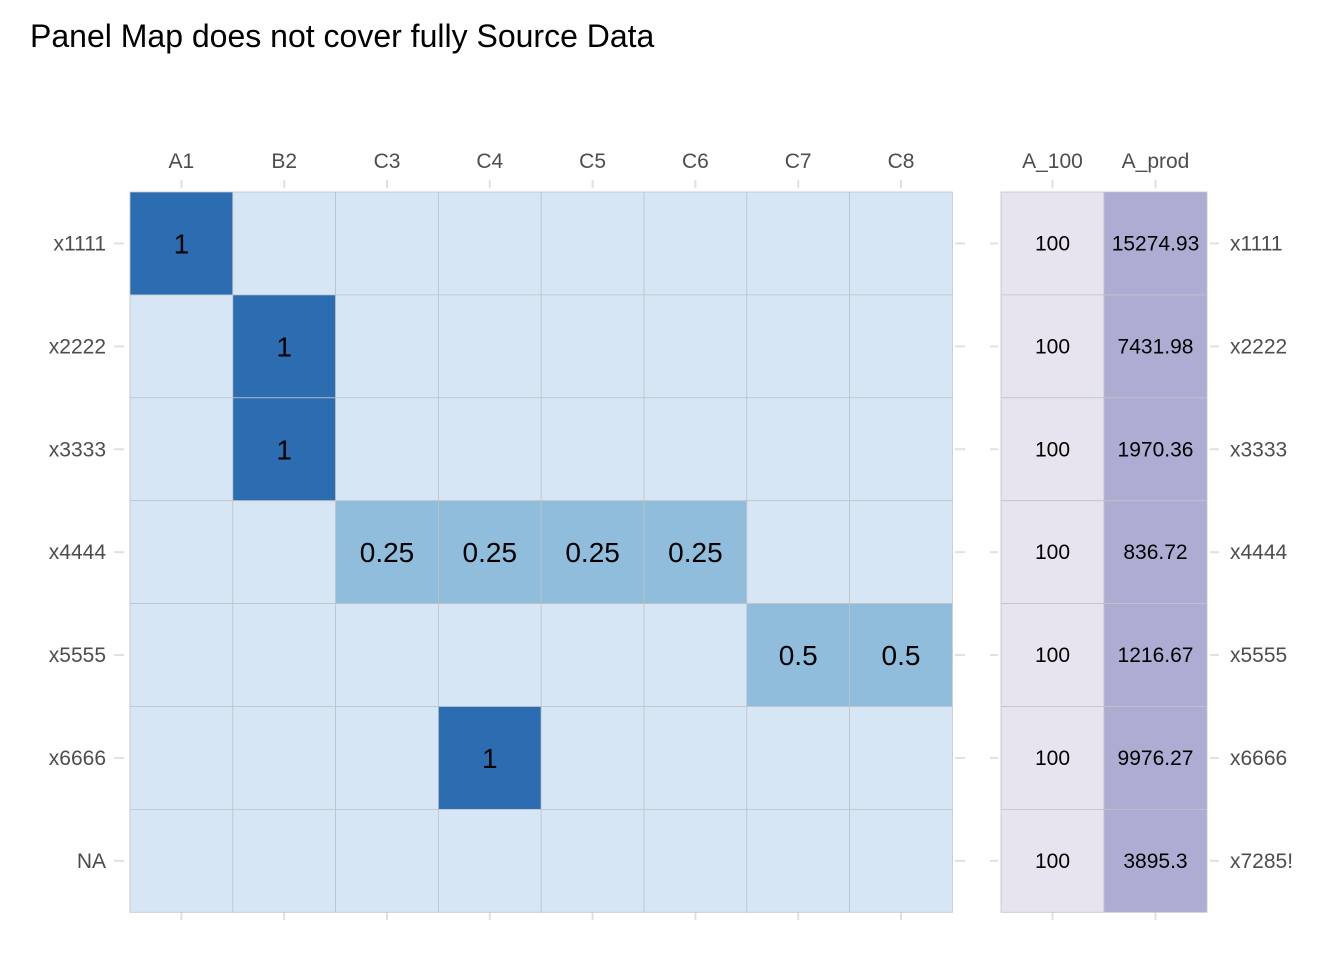 The image size is (1344, 960). I want to click on aprod-cell-x3333, so click(1155, 449).